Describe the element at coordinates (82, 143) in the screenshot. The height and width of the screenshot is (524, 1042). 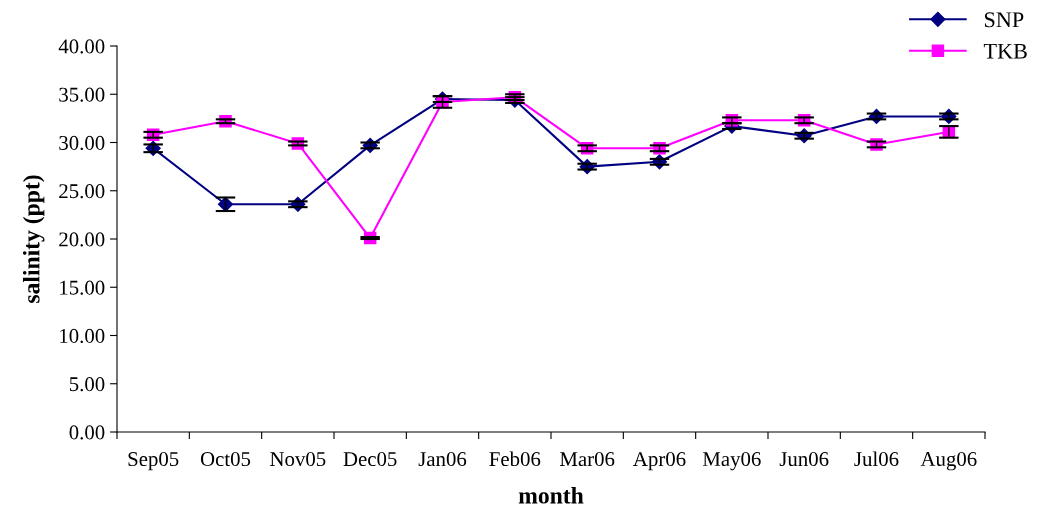
I see `y-tick-label: 30.00` at that location.